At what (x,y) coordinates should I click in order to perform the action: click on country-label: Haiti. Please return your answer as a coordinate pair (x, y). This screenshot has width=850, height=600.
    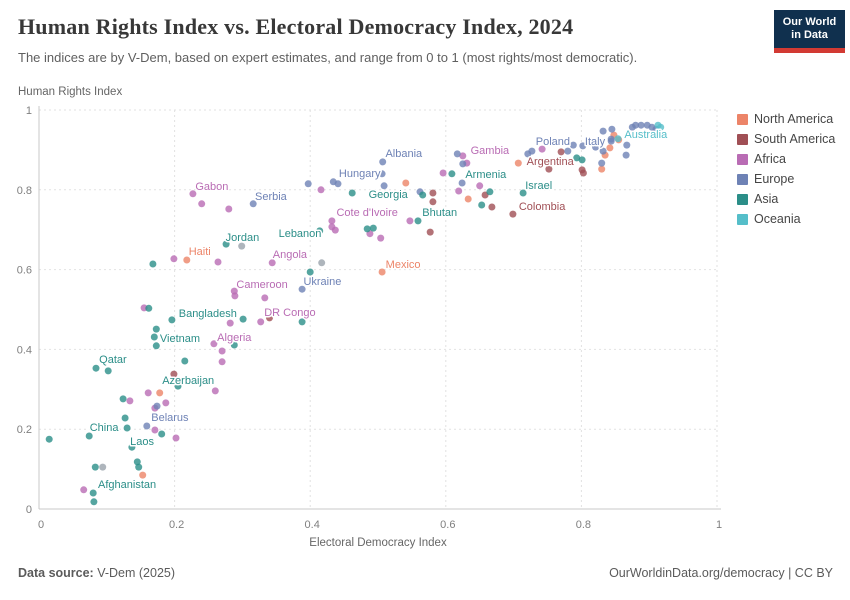
    Looking at the image, I should click on (199, 251).